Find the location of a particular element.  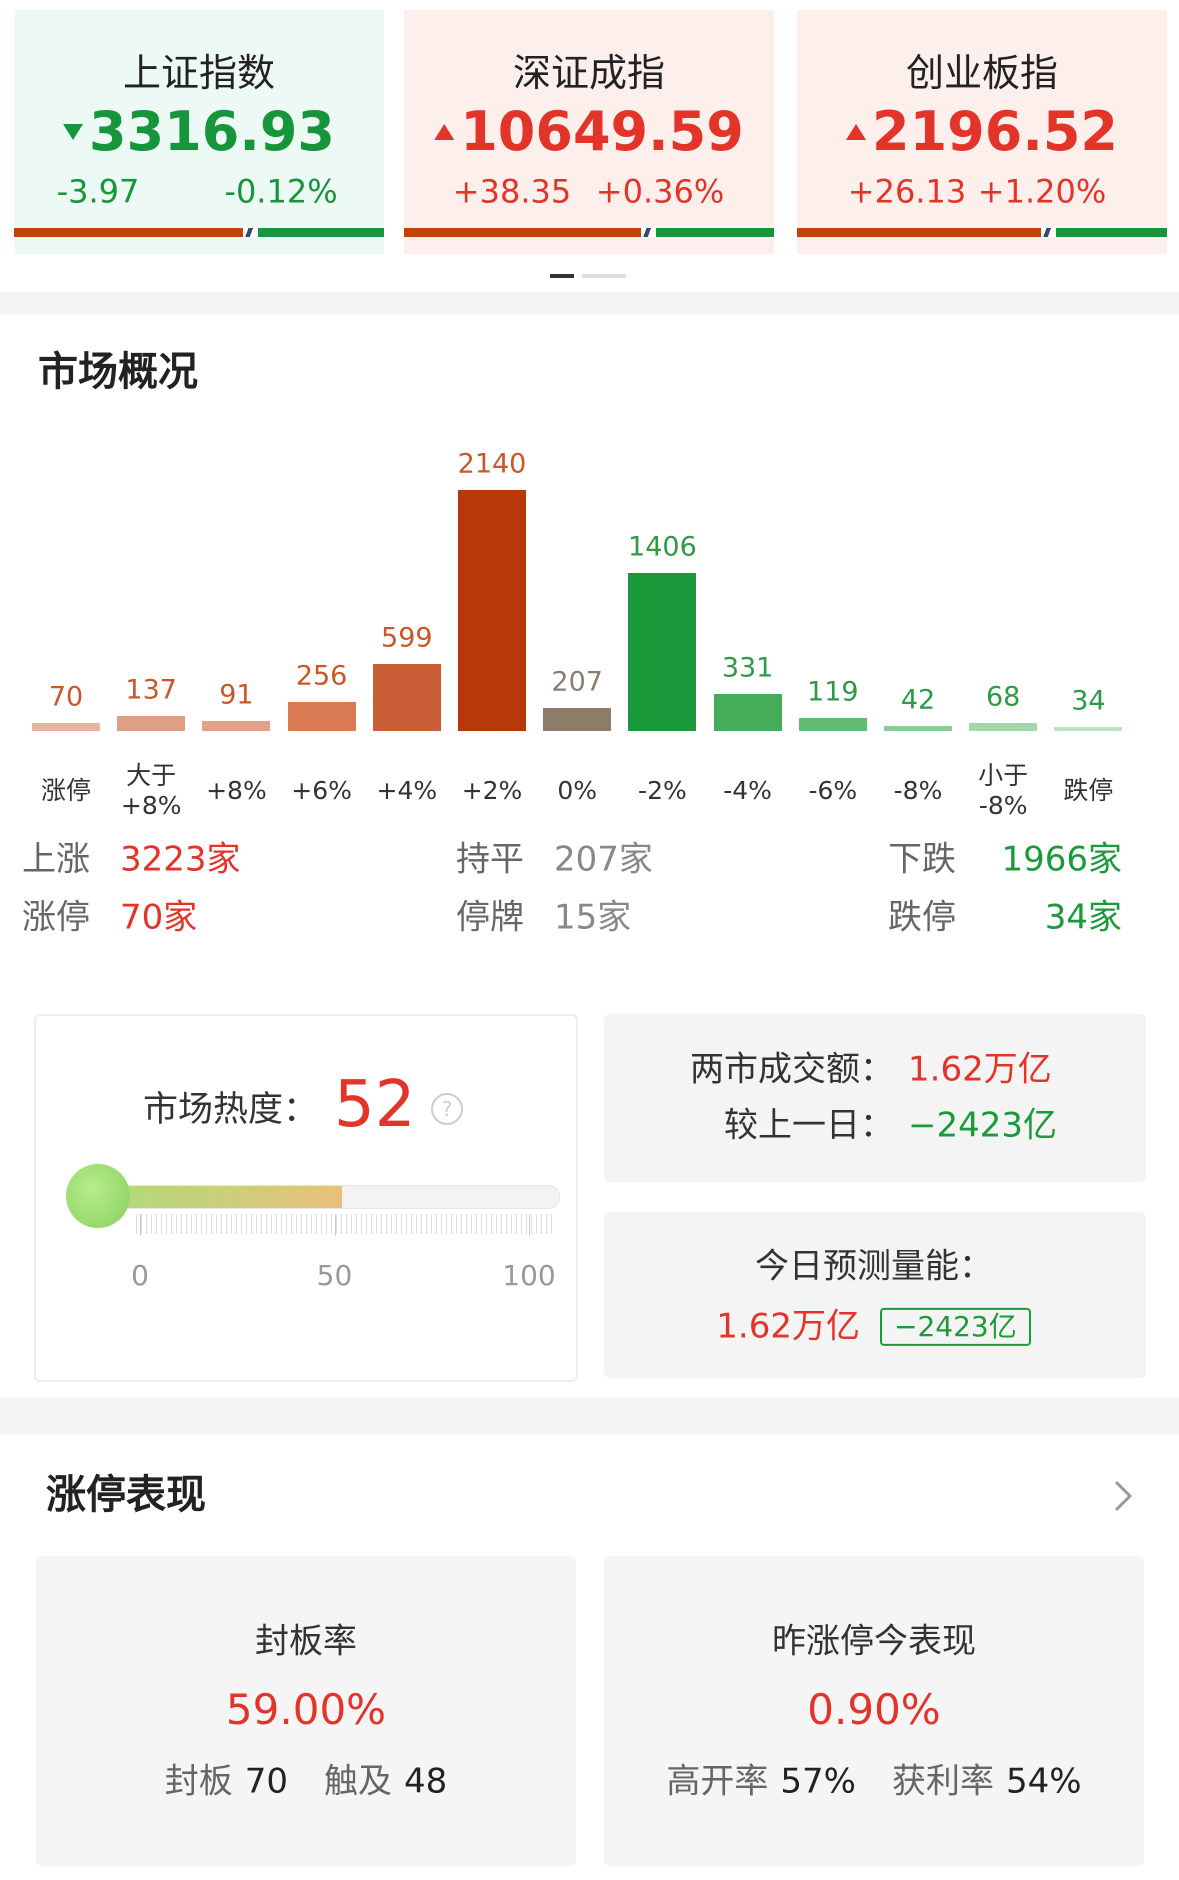

x-tick-label: +2% is located at coordinates (492, 790).